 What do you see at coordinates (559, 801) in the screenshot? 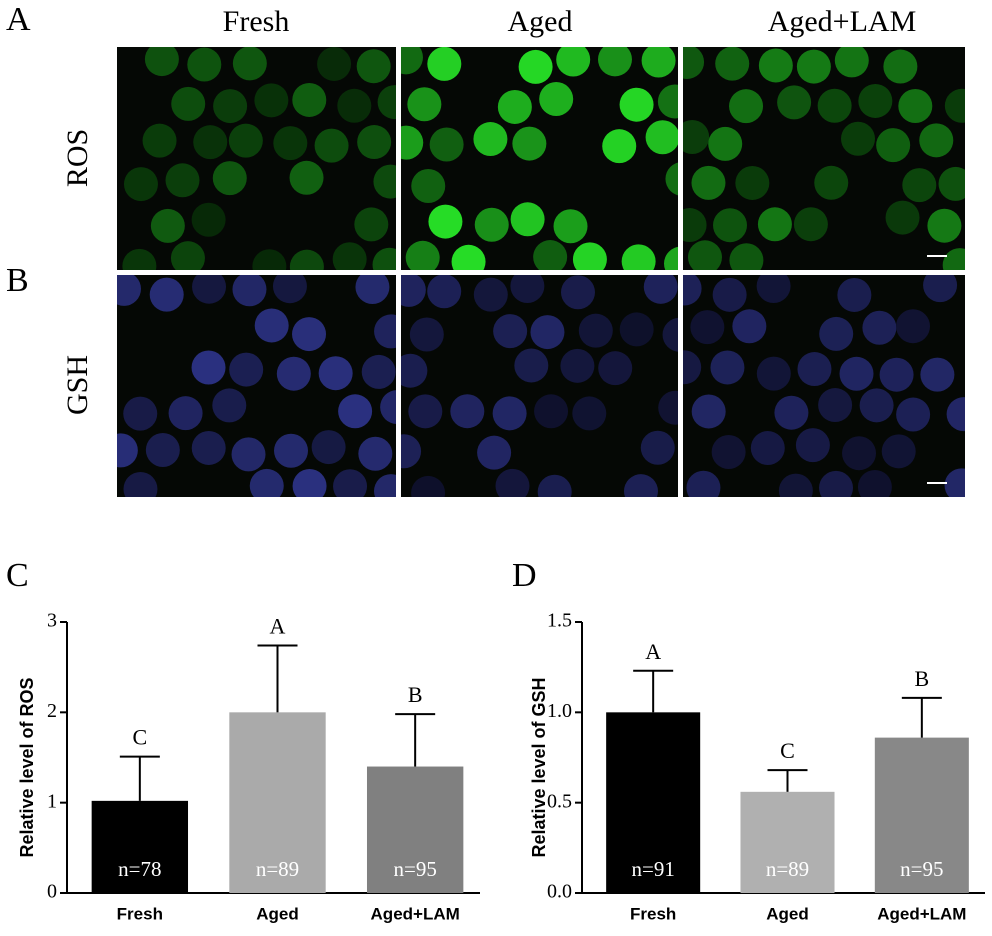
I see `y-tick-label: 0.5` at bounding box center [559, 801].